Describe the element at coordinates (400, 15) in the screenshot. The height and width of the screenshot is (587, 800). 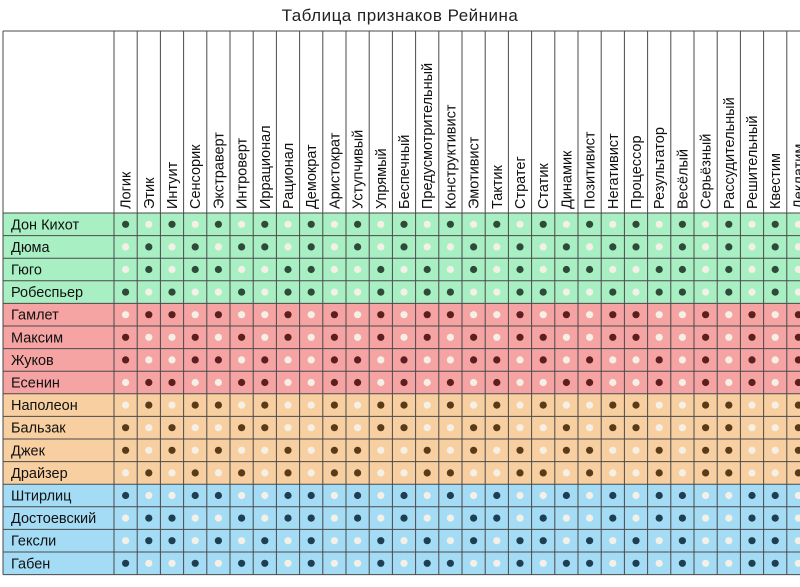
I see `chart-title: Таблица признаков Рейнина` at that location.